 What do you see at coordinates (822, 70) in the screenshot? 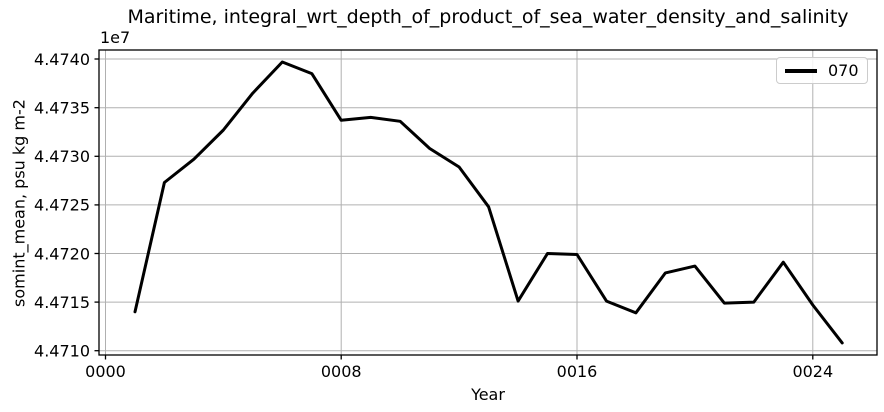
I see `legend: 070` at bounding box center [822, 70].